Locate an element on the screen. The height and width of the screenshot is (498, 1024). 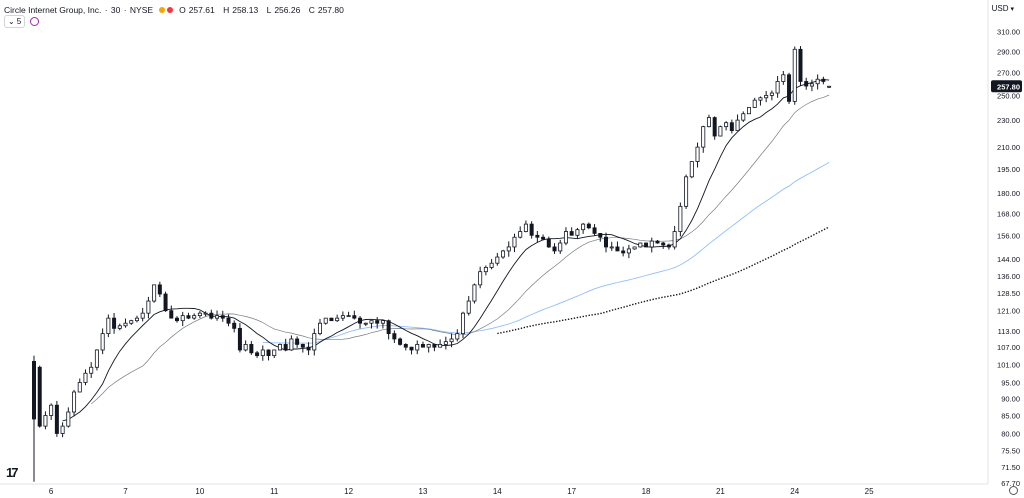
currency-selector: USD ▾ is located at coordinates (1003, 8).